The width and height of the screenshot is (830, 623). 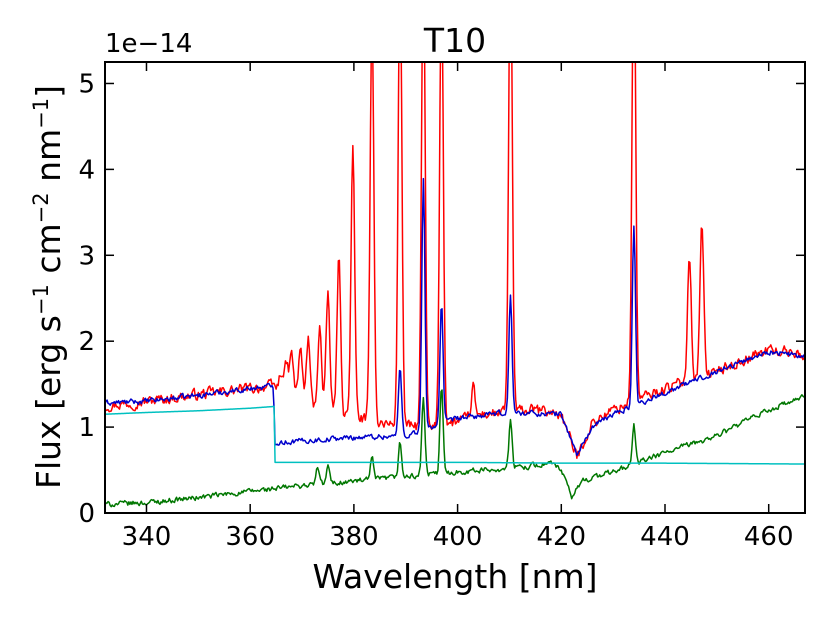 I want to click on y-tick-label: 2, so click(x=86, y=342).